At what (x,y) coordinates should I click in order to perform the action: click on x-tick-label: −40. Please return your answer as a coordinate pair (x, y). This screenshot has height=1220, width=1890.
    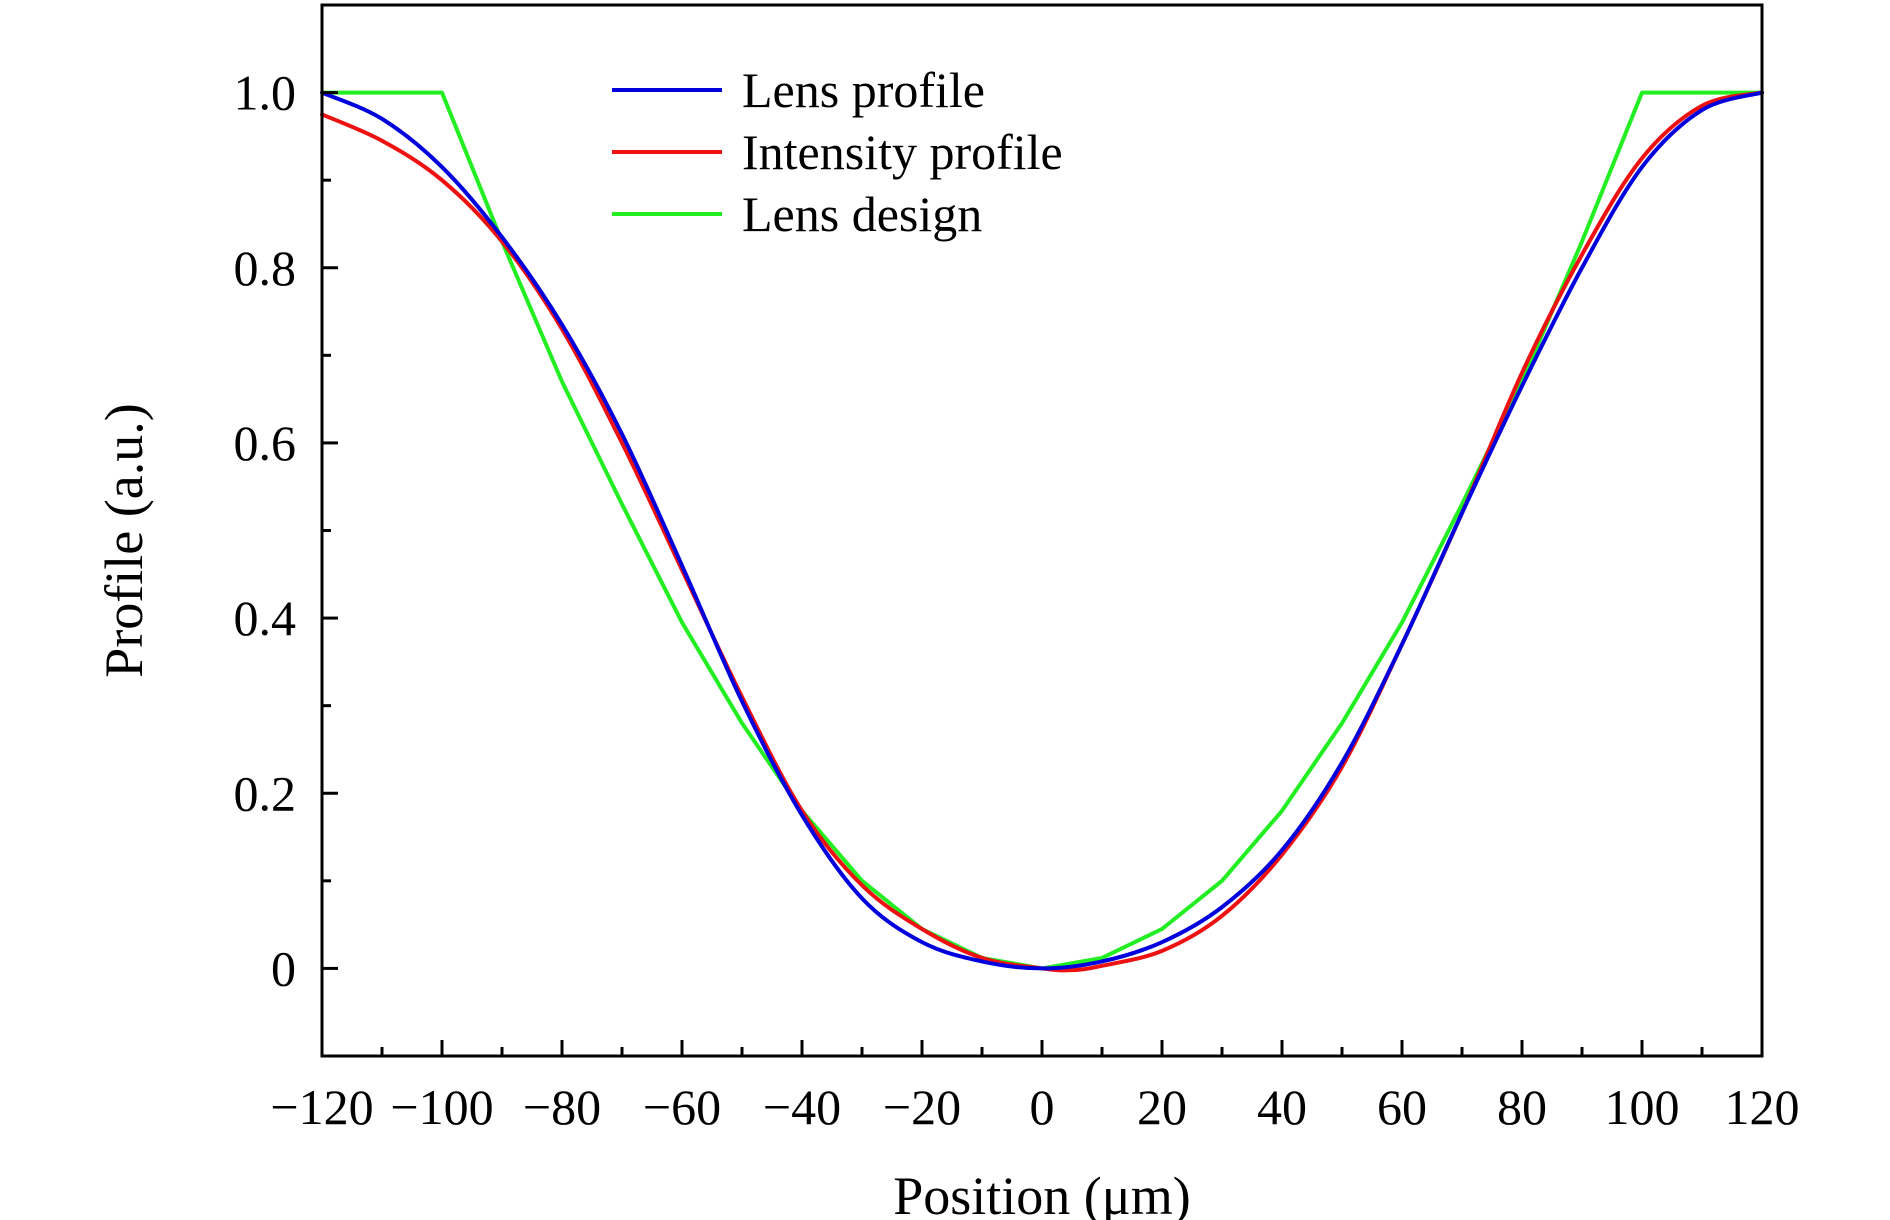
    Looking at the image, I should click on (802, 1107).